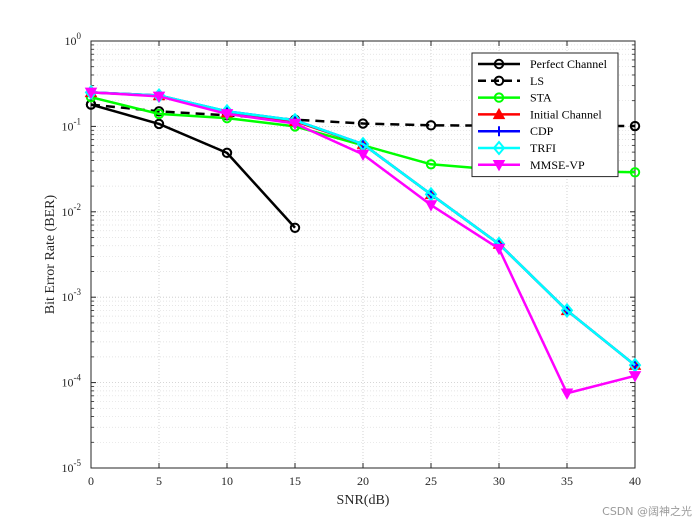 The image size is (700, 525). Describe the element at coordinates (72, 466) in the screenshot. I see `y-tick-label: 10⁻⁵` at that location.